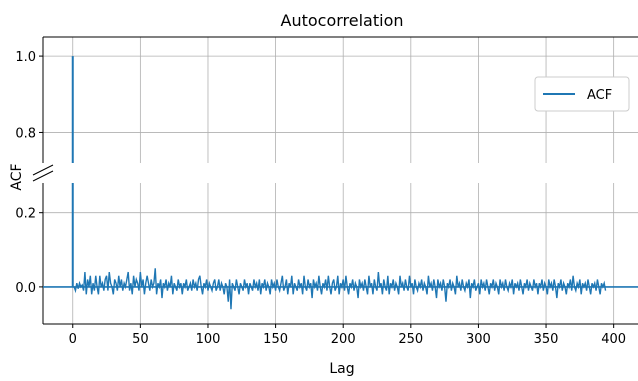  Describe the element at coordinates (208, 339) in the screenshot. I see `x-tick-label: 100` at that location.